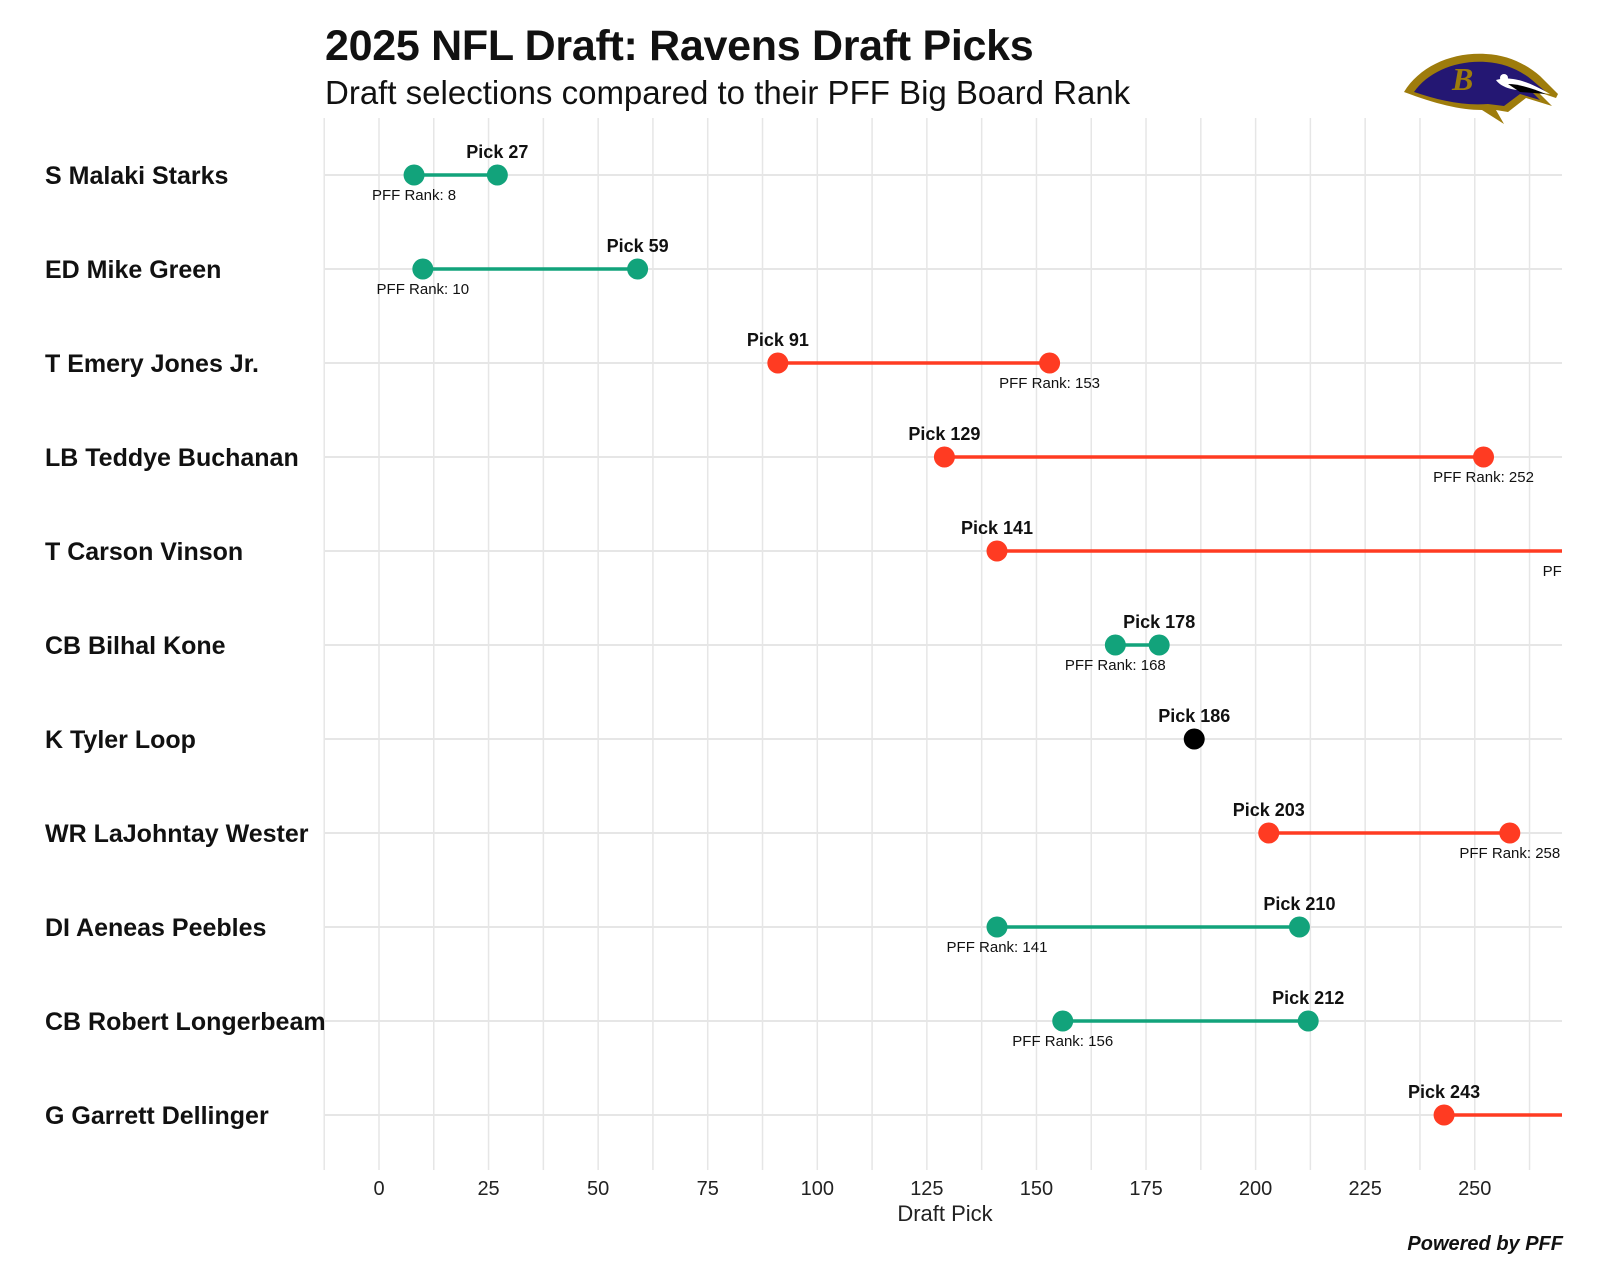 This screenshot has height=1280, width=1600. I want to click on pff-rank-label: PFF Rank: 156, so click(1062, 1041).